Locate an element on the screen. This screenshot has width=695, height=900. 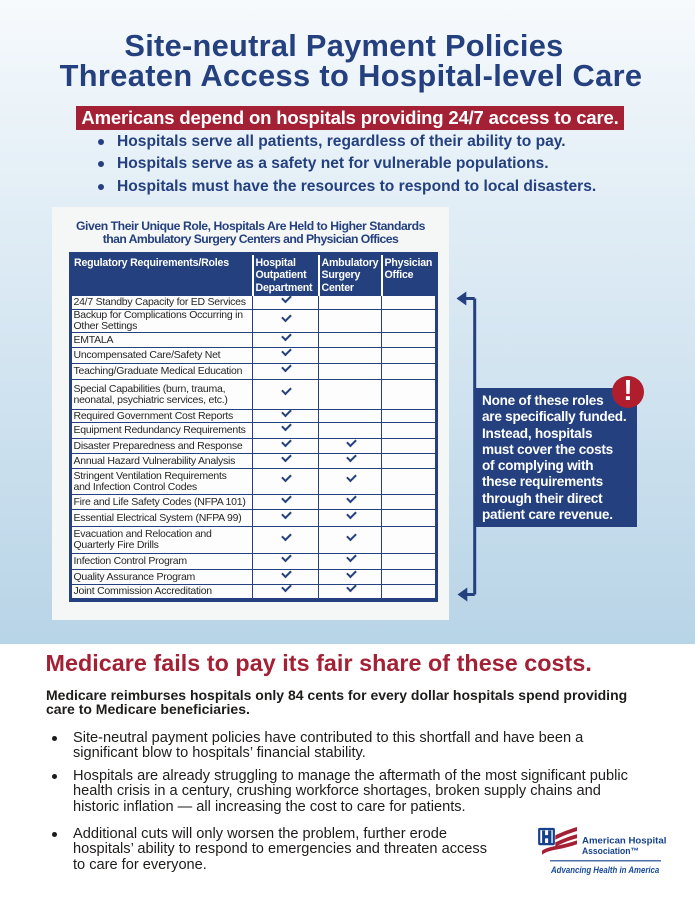
svg-text: American Hospital is located at coordinates (624, 841).